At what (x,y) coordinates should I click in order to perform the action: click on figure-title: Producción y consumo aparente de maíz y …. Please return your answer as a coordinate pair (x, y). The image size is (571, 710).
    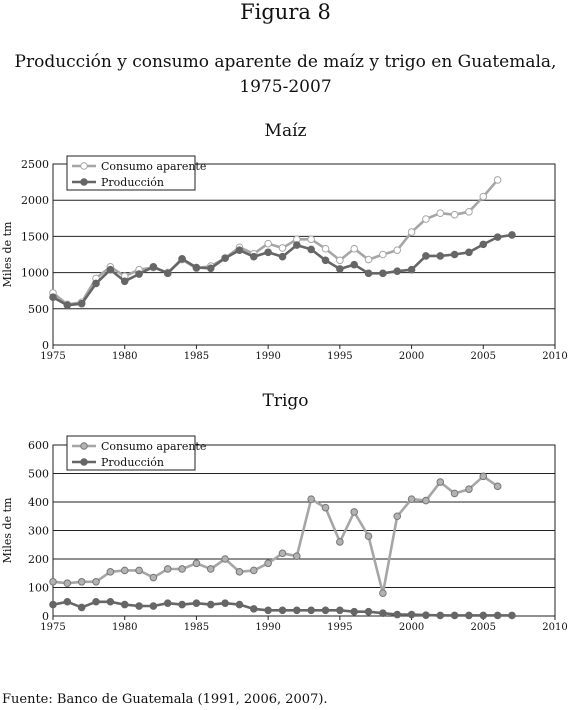
    Looking at the image, I should click on (285, 75).